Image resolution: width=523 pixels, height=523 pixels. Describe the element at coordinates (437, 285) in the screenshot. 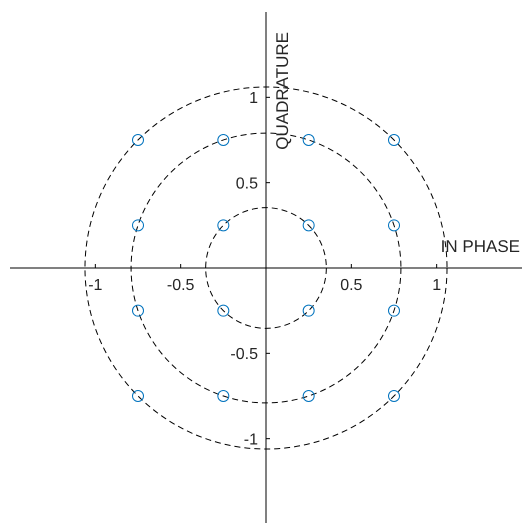

I see `x-tick-label: 1` at that location.